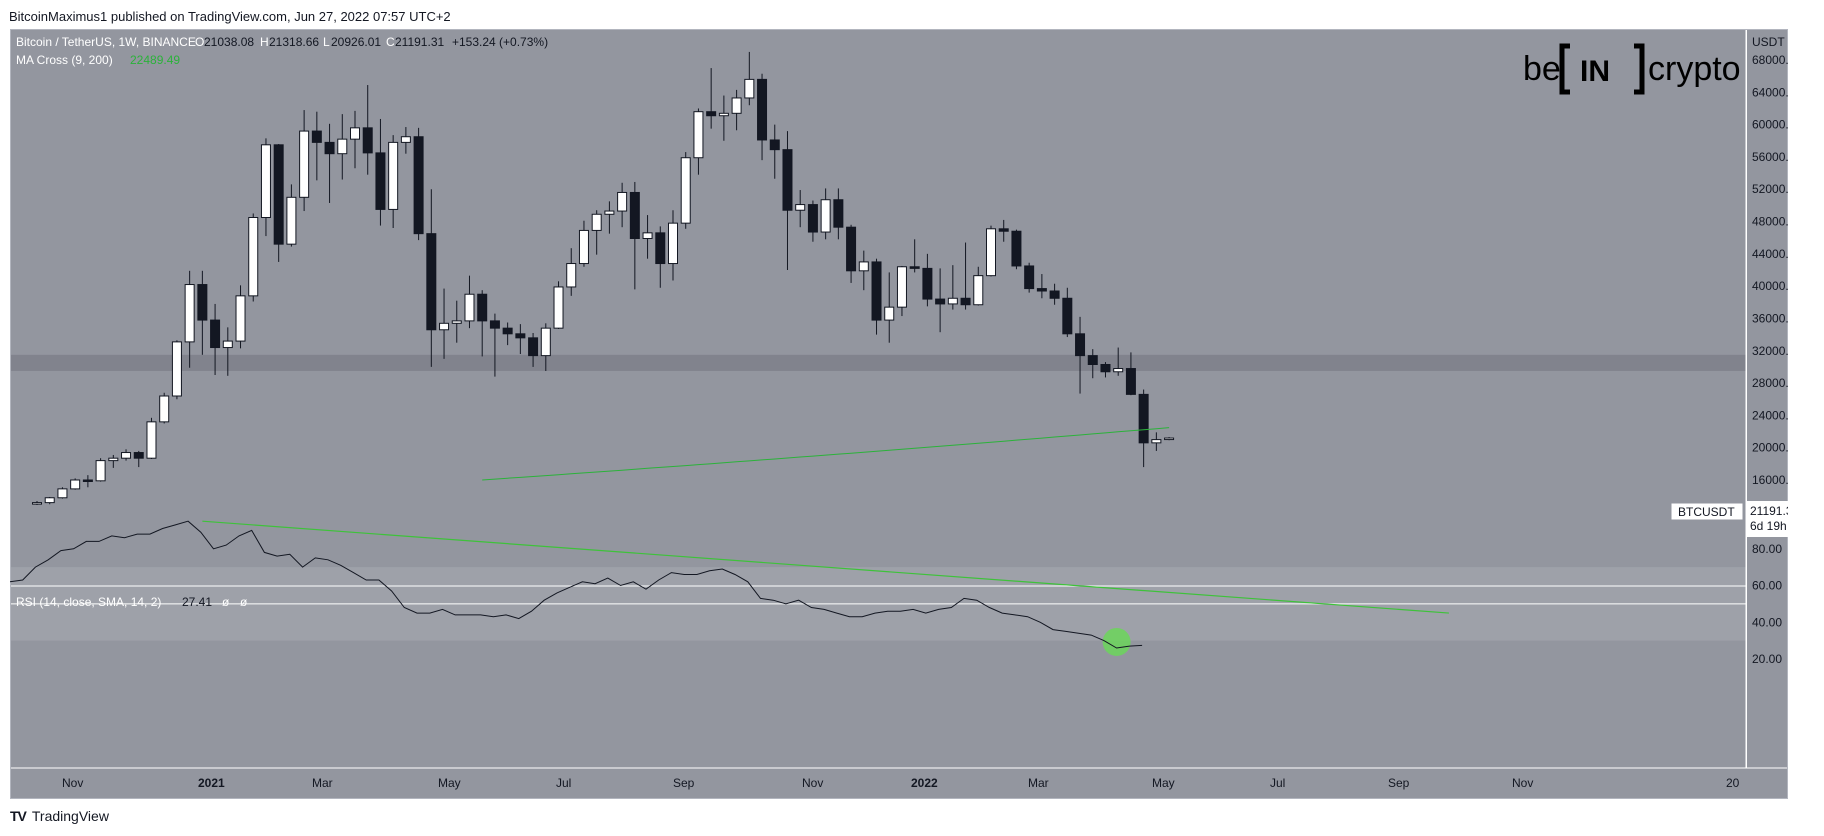 The width and height of the screenshot is (1824, 836). Describe the element at coordinates (1639, 69) in the screenshot. I see `logo-bracket-right` at that location.